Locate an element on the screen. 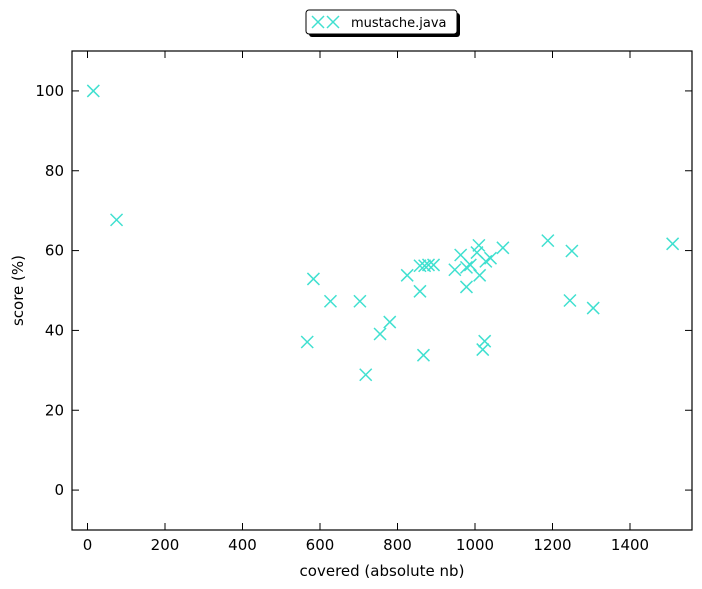 This screenshot has width=702, height=589. x-tick-label: 1000 is located at coordinates (475, 545).